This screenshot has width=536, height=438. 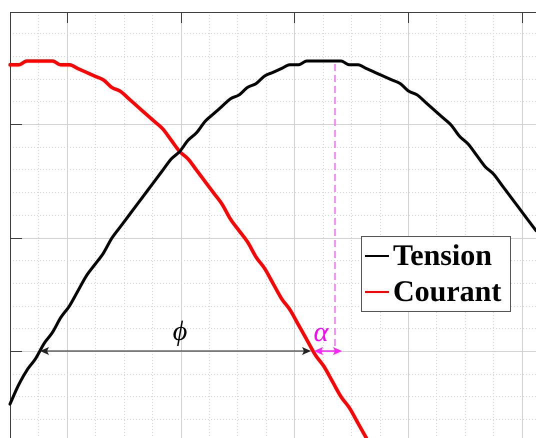 I want to click on annotation: α, so click(x=321, y=332).